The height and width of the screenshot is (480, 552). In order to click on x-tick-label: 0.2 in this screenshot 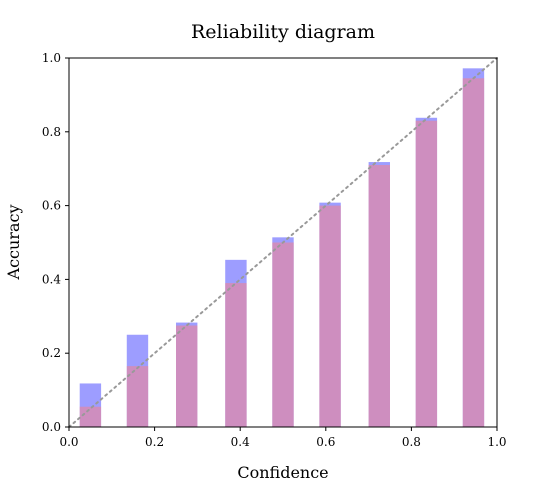, I will do `click(154, 442)`.